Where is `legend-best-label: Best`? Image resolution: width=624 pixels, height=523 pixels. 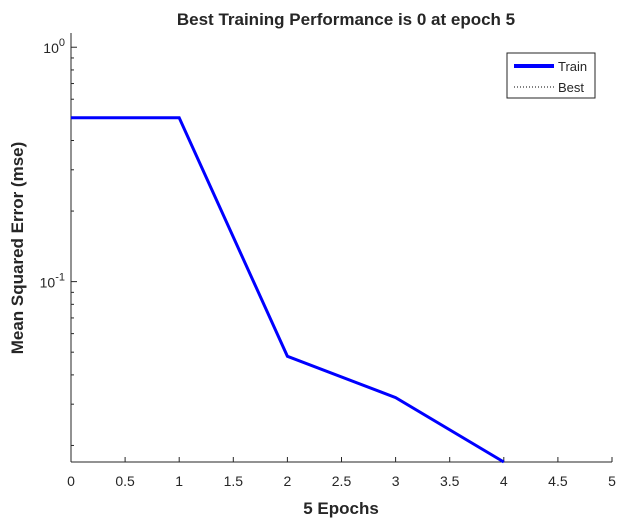
legend-best-label: Best is located at coordinates (571, 87).